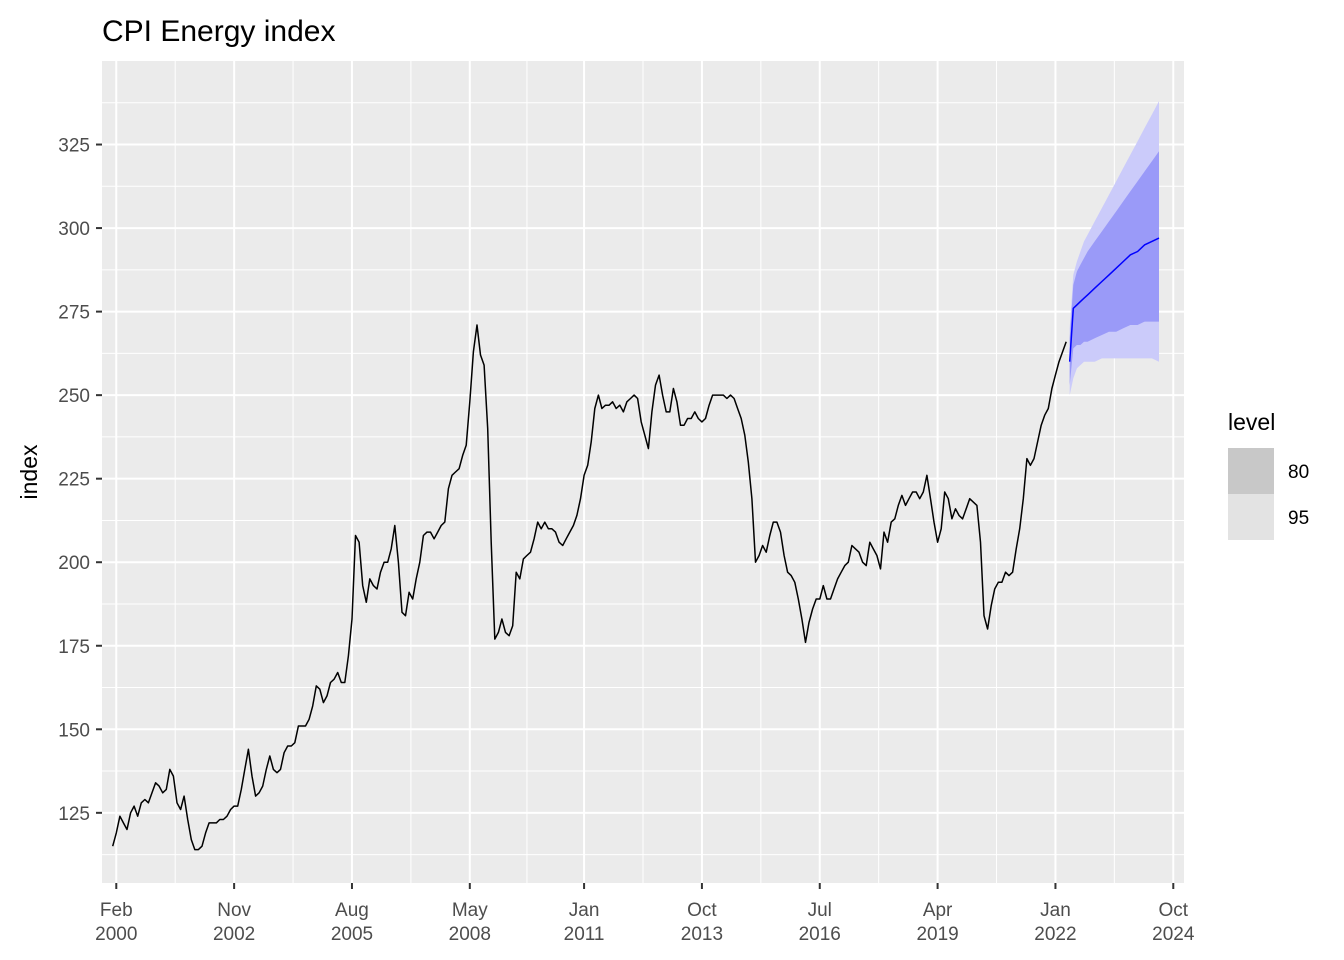 The image size is (1344, 960). What do you see at coordinates (29, 471) in the screenshot?
I see `y-axis-title: index` at bounding box center [29, 471].